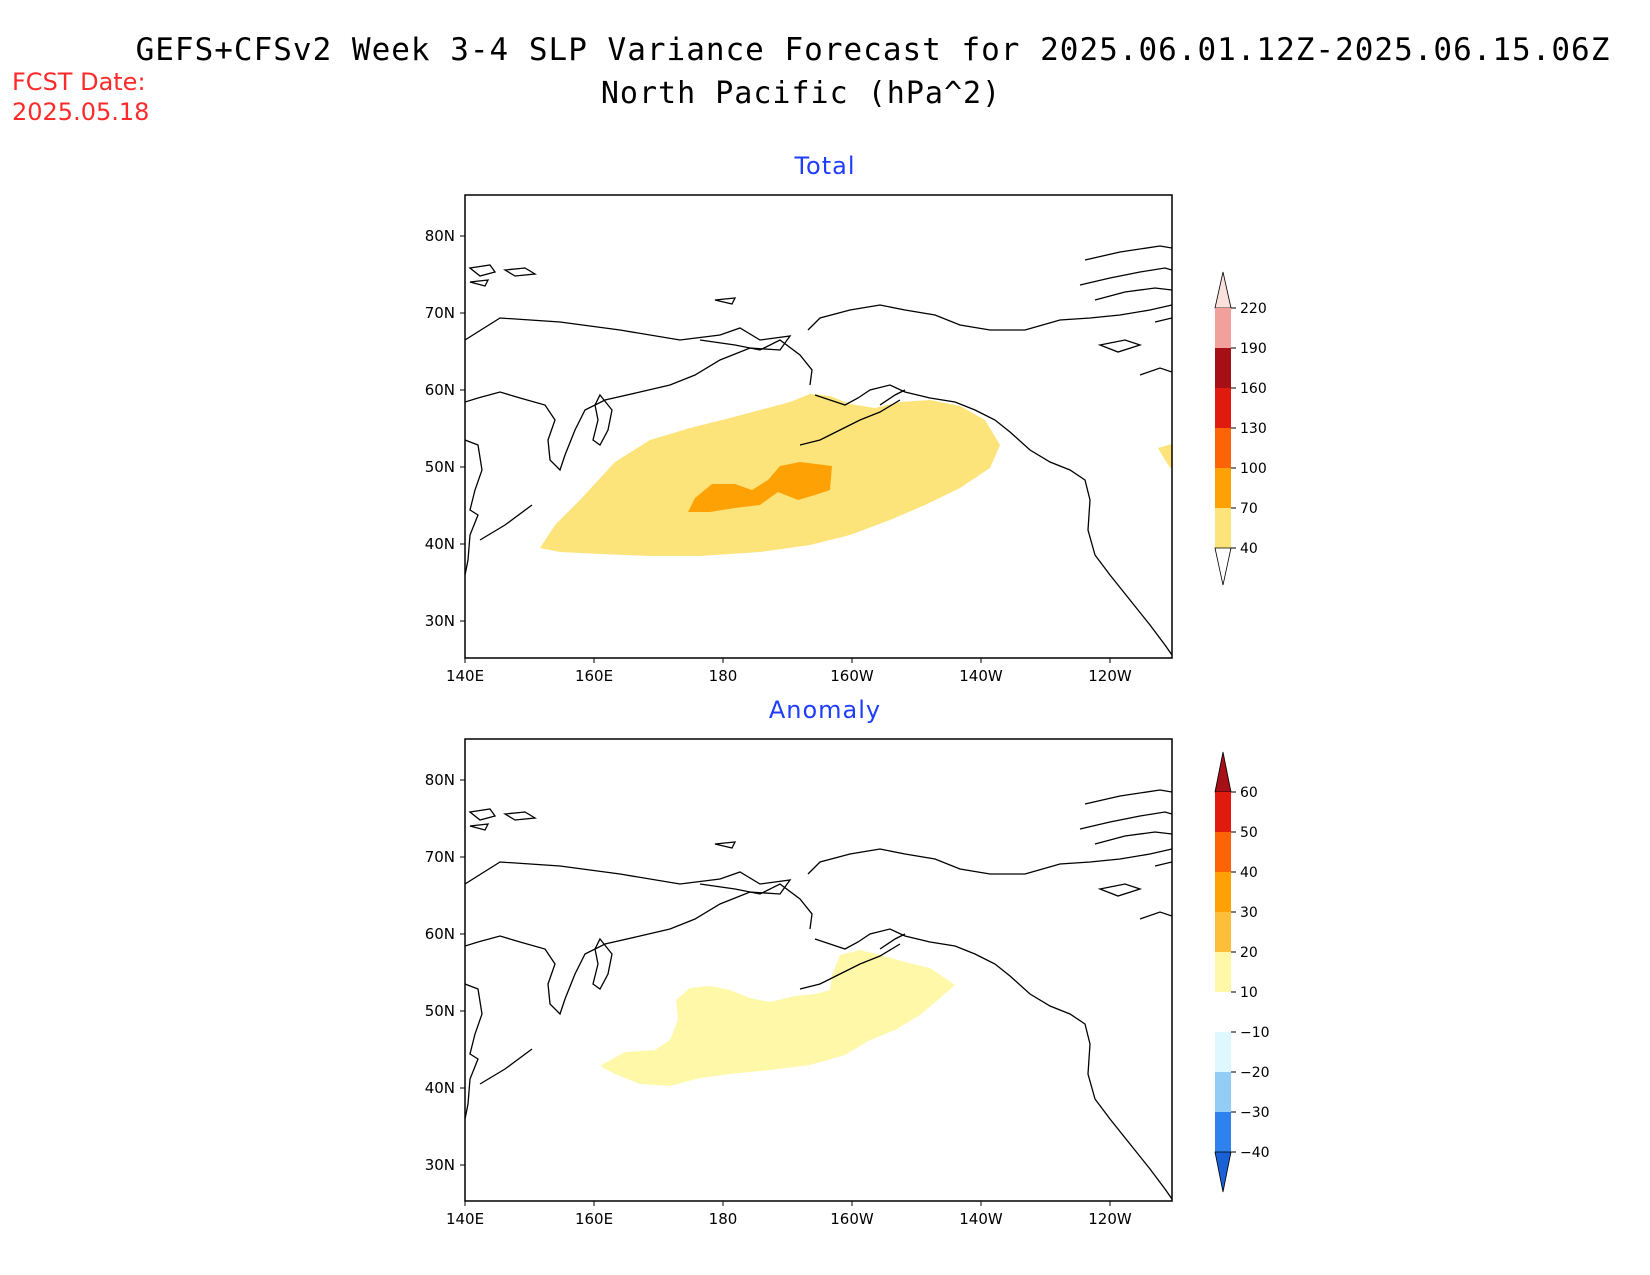  Describe the element at coordinates (1253, 469) in the screenshot. I see `colorbar-label: 100` at that location.